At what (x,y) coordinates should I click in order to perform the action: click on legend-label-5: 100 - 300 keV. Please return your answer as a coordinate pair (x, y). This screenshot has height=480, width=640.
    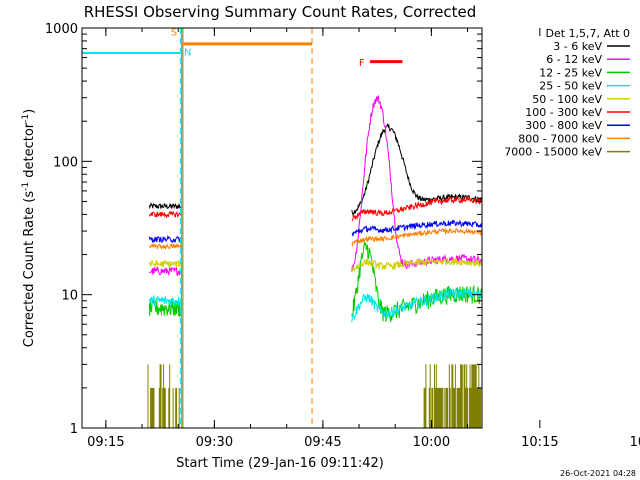
    Looking at the image, I should click on (563, 112).